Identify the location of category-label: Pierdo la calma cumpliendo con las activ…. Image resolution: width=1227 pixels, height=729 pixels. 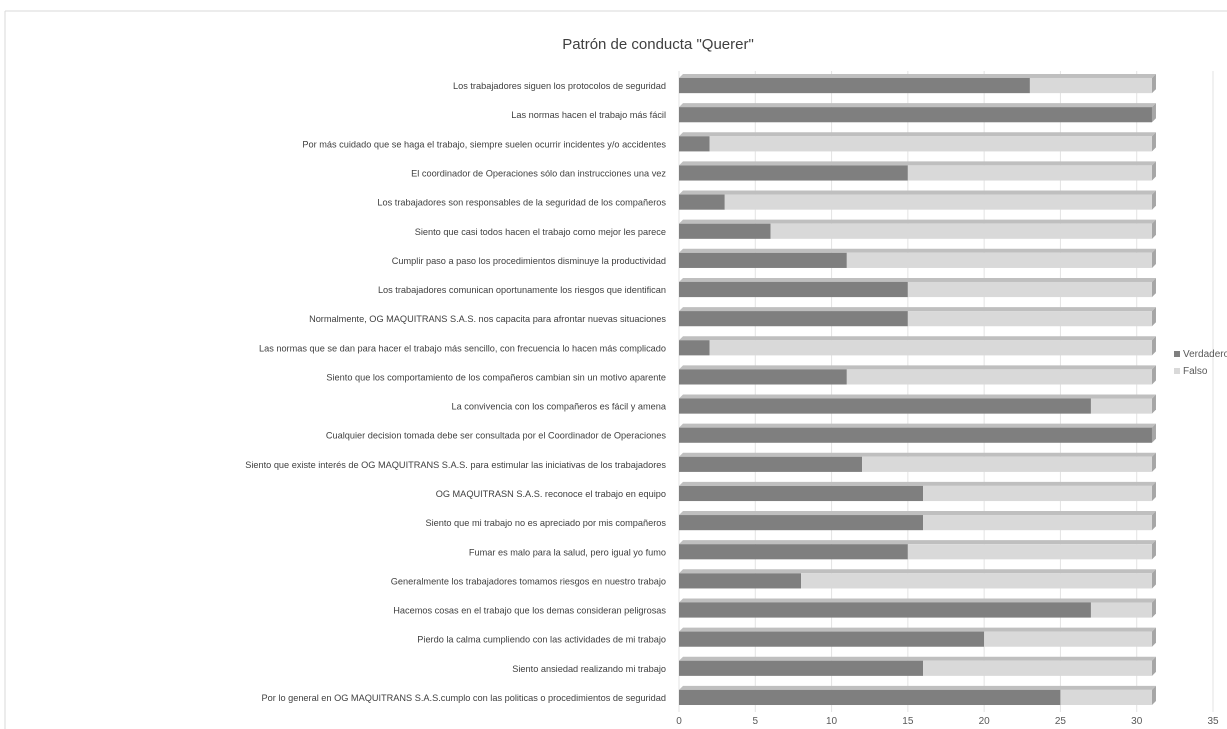
(541, 640).